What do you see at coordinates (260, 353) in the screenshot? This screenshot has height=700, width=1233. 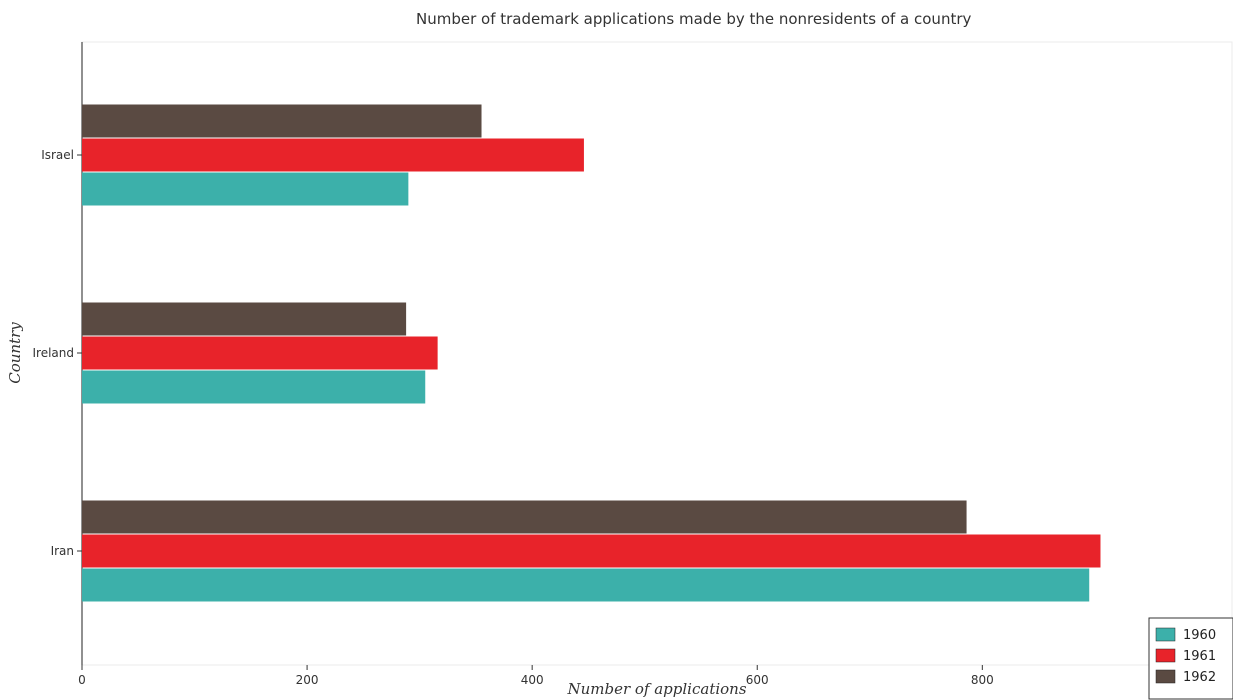 I see `bar-ireland-1961` at bounding box center [260, 353].